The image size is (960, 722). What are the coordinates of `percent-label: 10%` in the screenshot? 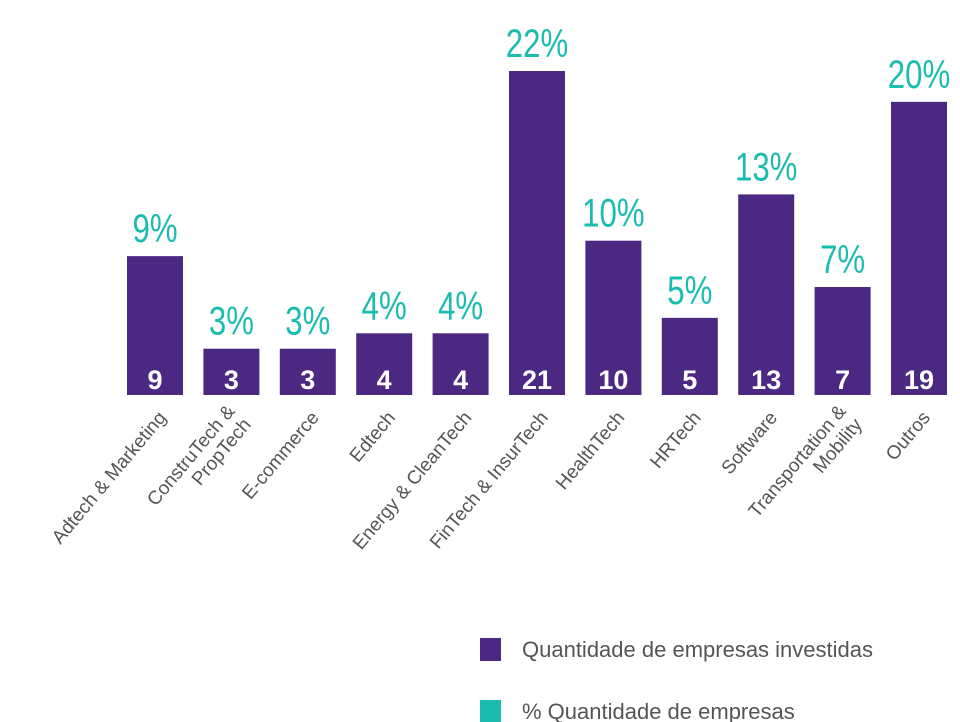 It's located at (613, 213).